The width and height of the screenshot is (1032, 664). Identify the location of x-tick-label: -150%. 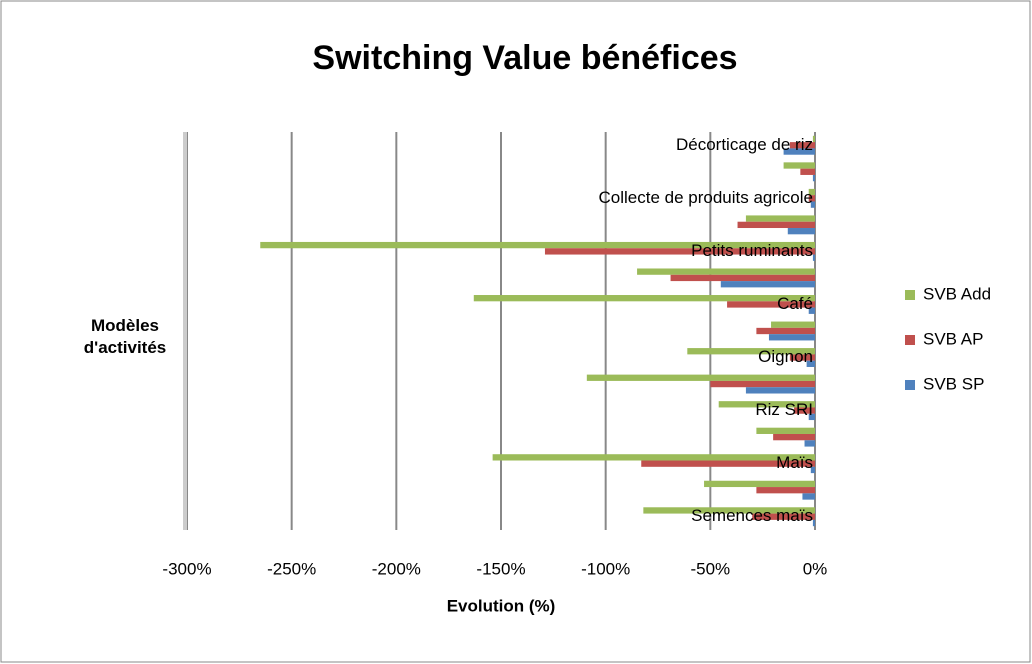
(500, 568).